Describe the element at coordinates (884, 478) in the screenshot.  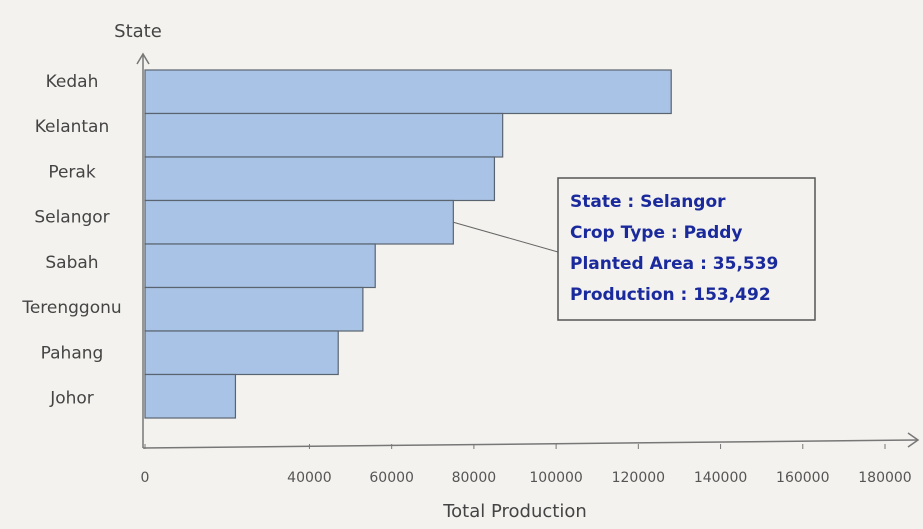
I see `x-tick-label: 180000` at that location.